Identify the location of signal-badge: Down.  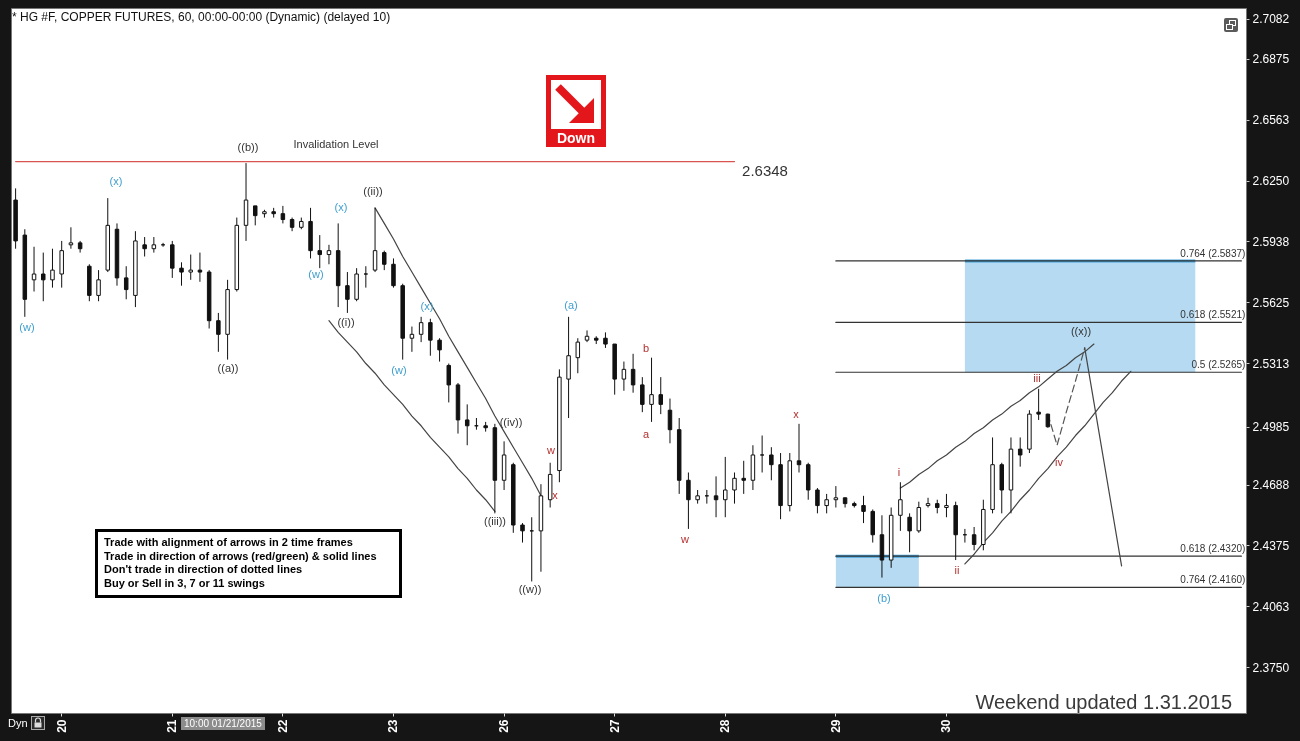
(576, 111).